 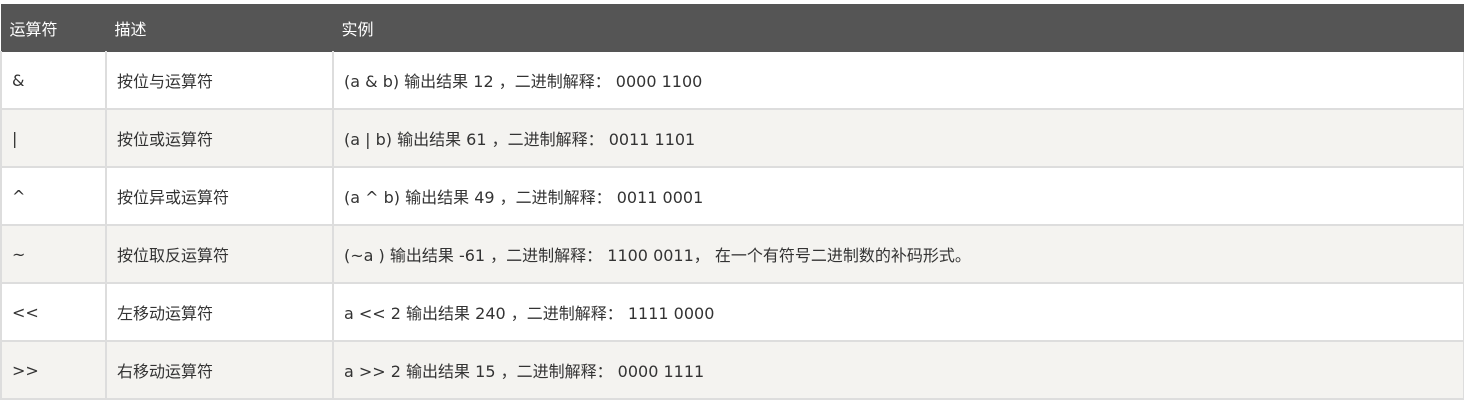 What do you see at coordinates (219, 138) in the screenshot?
I see `cell-description: 按位或运算符` at bounding box center [219, 138].